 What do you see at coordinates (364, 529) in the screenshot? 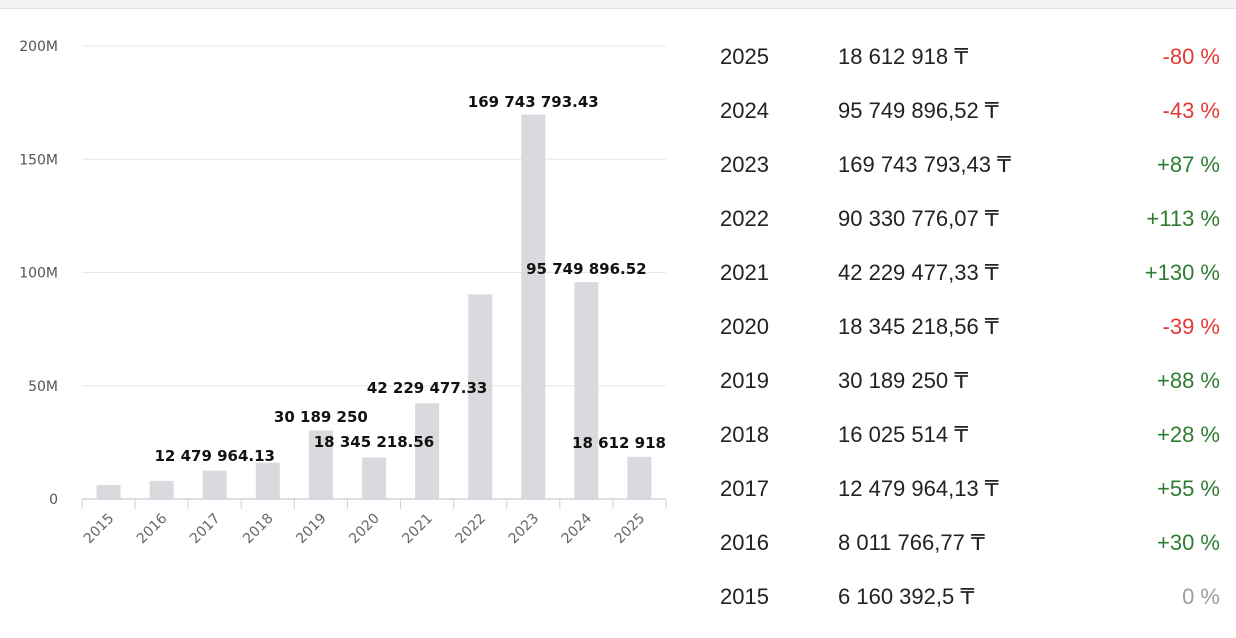
I see `x-tick-label: 2020` at bounding box center [364, 529].